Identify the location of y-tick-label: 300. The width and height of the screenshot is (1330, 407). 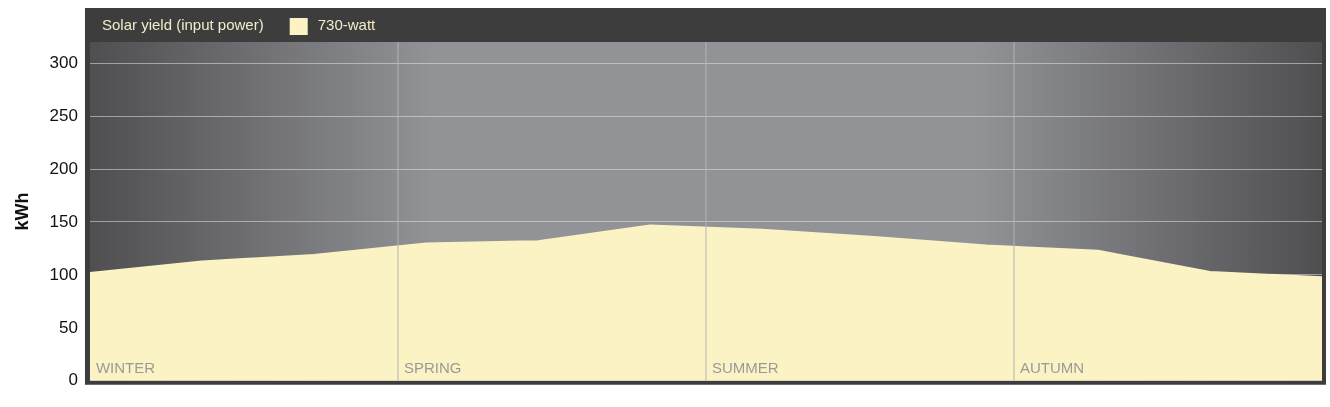
(63, 62).